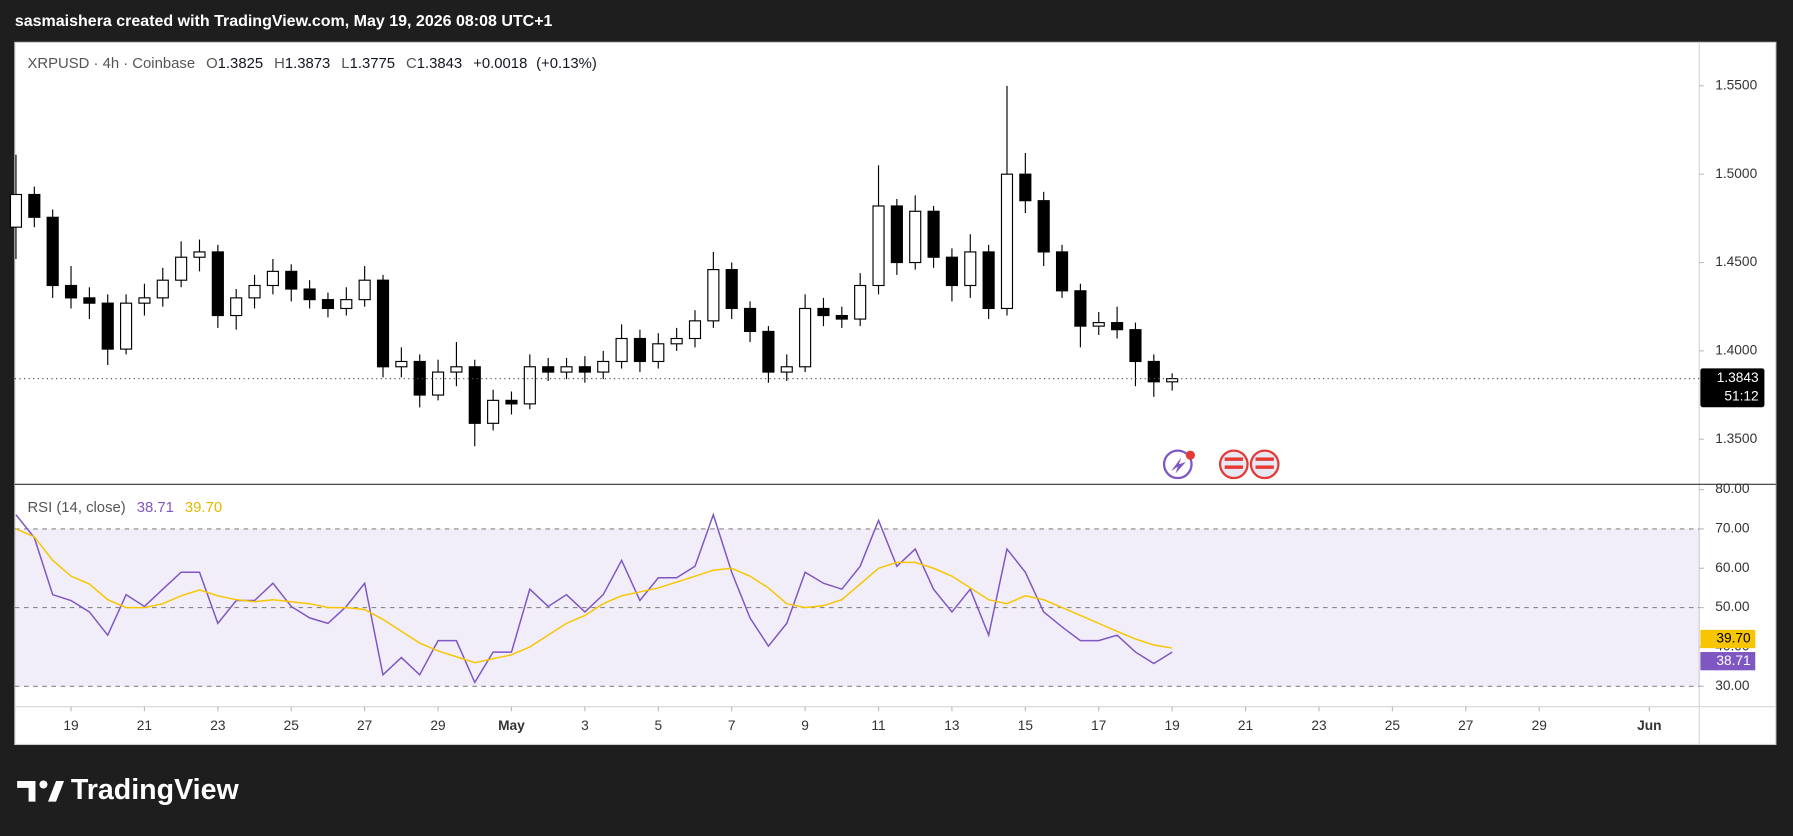 The height and width of the screenshot is (836, 1793). What do you see at coordinates (1733, 638) in the screenshot?
I see `value-tag-label: 39.70` at bounding box center [1733, 638].